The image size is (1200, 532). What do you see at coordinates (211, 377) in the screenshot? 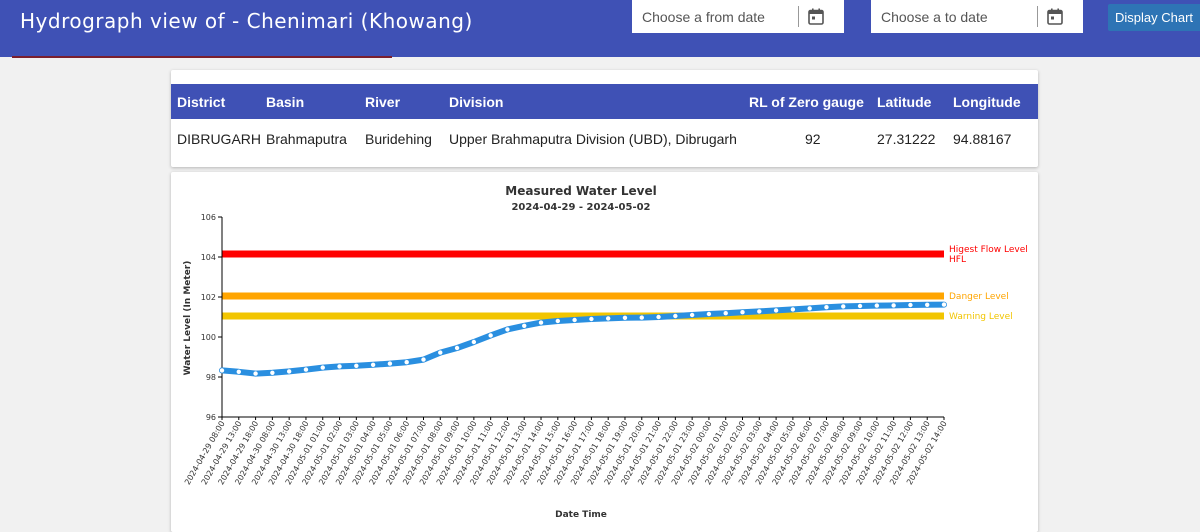
I see `y-tick-label: 98` at bounding box center [211, 377].